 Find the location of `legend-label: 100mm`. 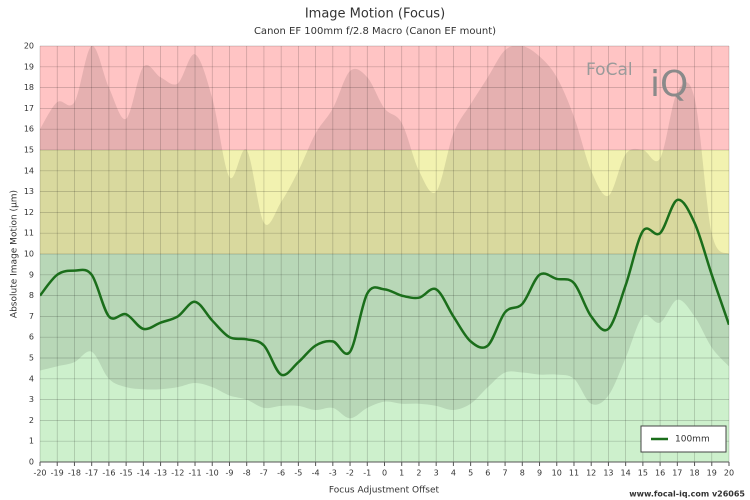

legend-label: 100mm is located at coordinates (692, 440).